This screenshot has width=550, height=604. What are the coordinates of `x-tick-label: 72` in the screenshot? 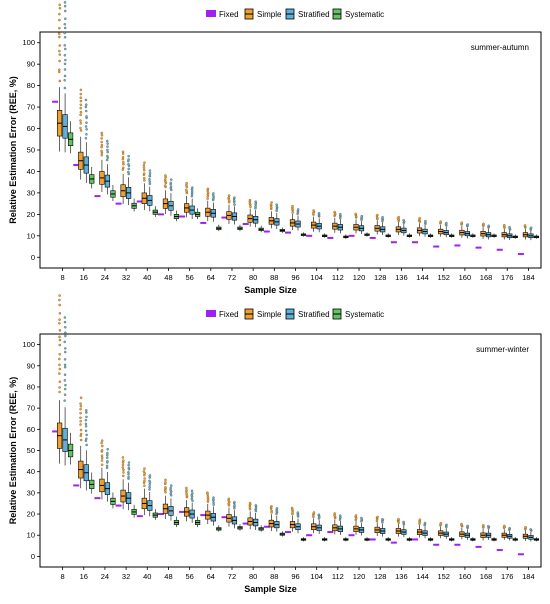 It's located at (232, 576).